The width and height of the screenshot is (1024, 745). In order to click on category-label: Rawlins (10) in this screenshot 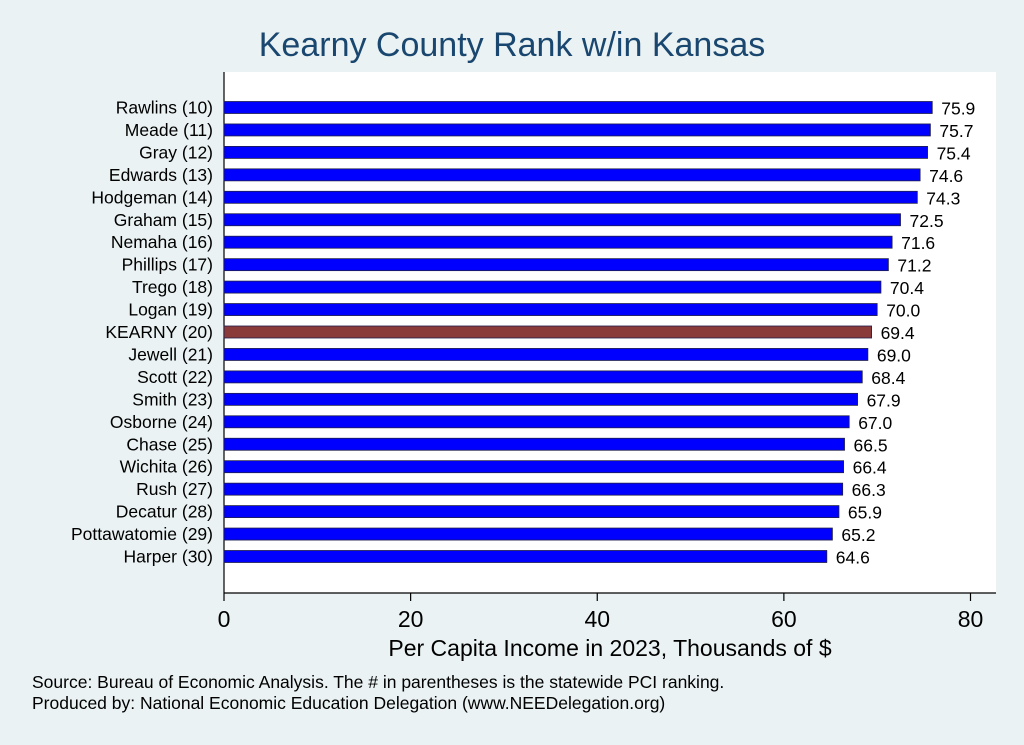, I will do `click(164, 108)`.